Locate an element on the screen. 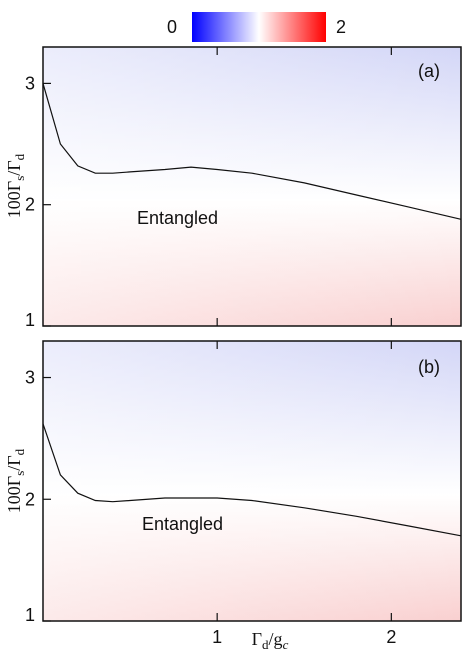  panel-b-ytick-label: 1 is located at coordinates (30, 615).